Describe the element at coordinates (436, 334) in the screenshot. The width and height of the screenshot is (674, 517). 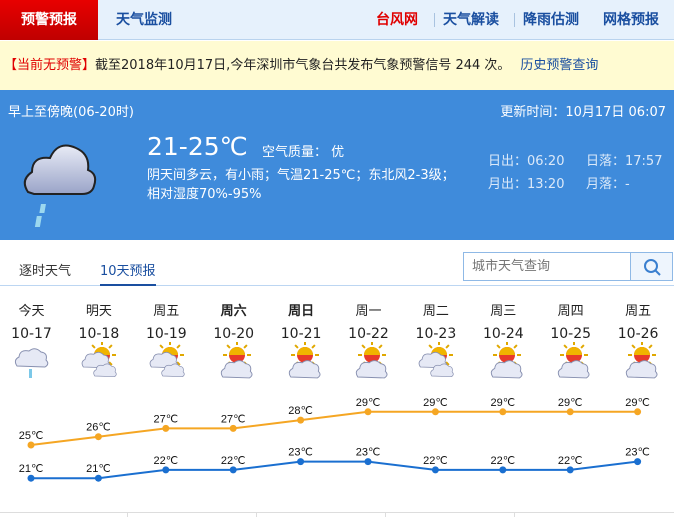
I see `date: 10-23` at that location.